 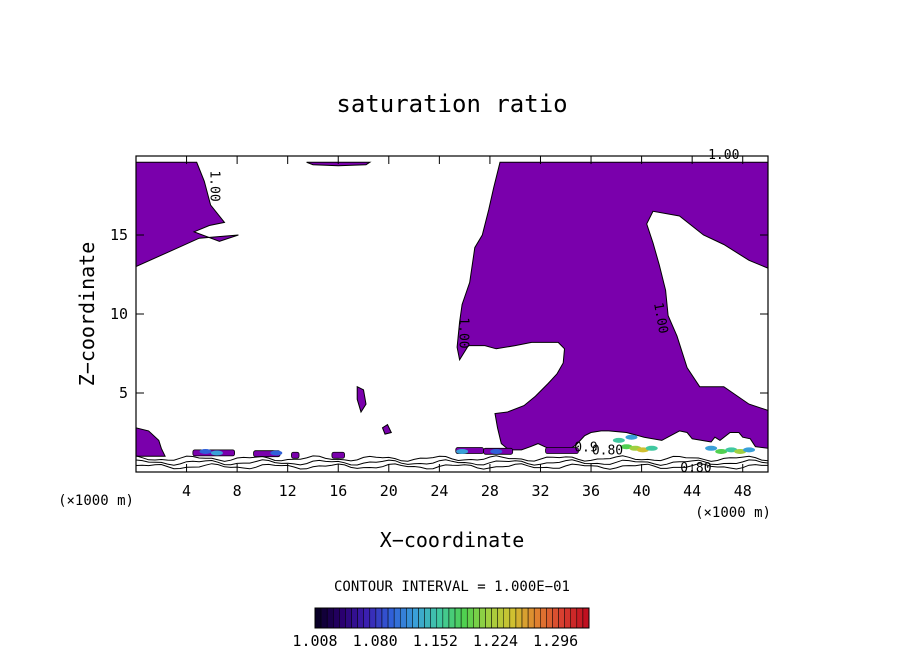 I want to click on x-tick-label: 24, so click(x=439, y=491).